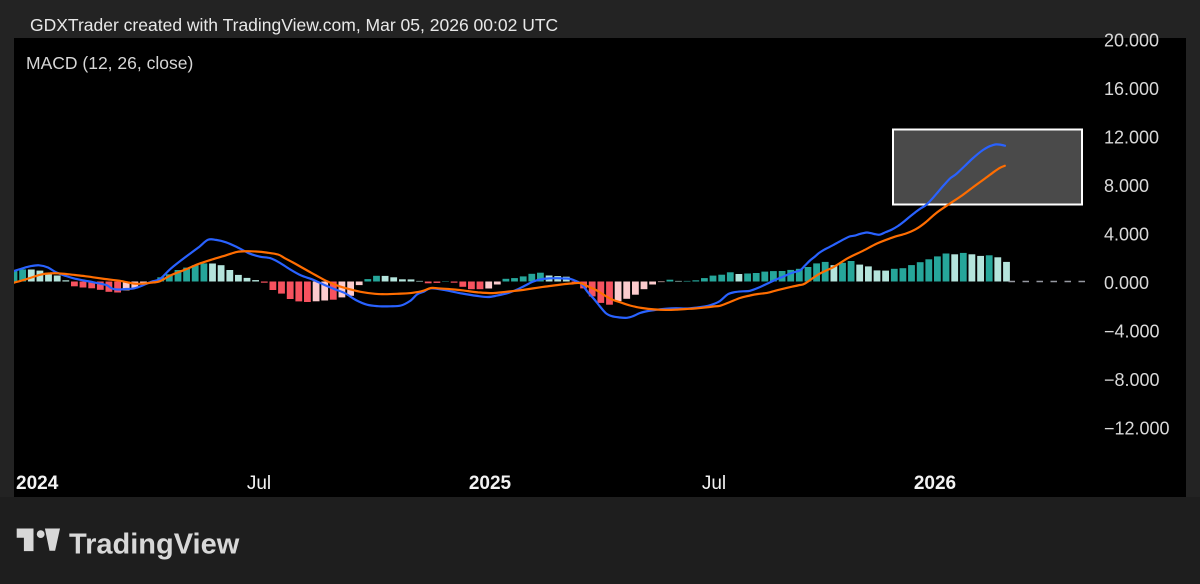 This screenshot has height=584, width=1200. What do you see at coordinates (1126, 186) in the screenshot?
I see `svg-text: 8.000` at bounding box center [1126, 186].